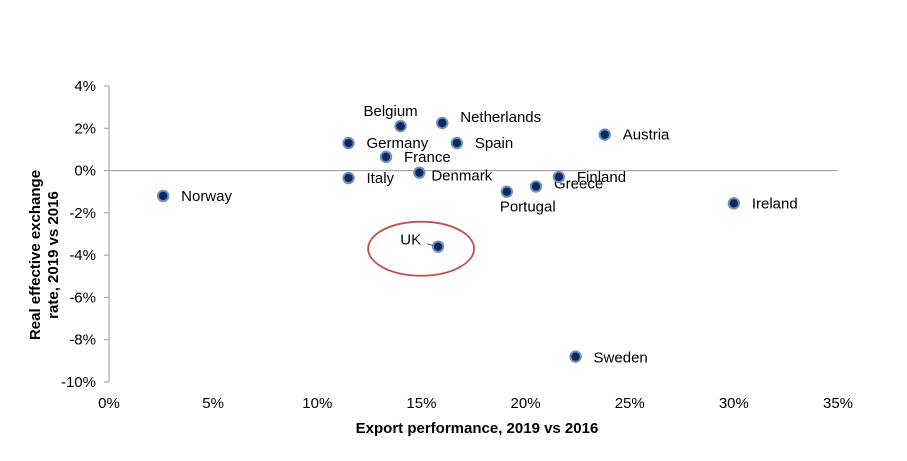 The width and height of the screenshot is (907, 461). Describe the element at coordinates (85, 128) in the screenshot. I see `y-tick-label: 2%` at that location.